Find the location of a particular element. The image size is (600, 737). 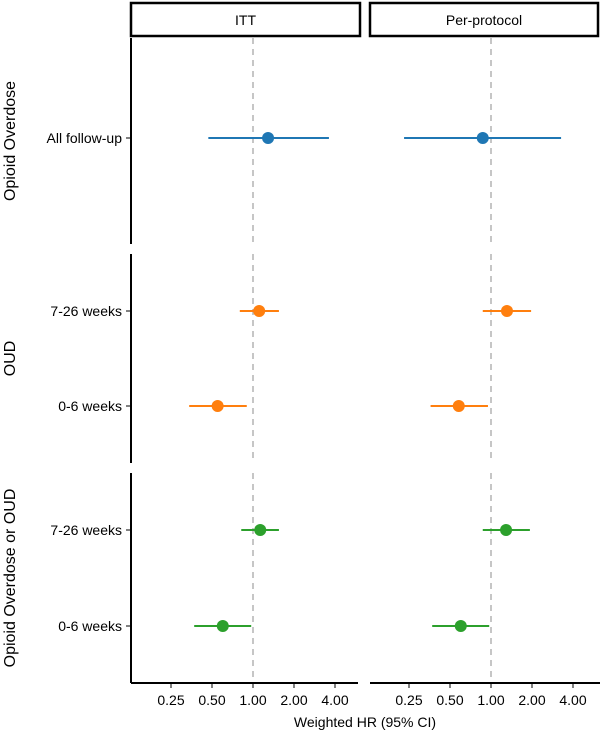

y-tick-label-all-follow-up: All follow-up is located at coordinates (85, 138).